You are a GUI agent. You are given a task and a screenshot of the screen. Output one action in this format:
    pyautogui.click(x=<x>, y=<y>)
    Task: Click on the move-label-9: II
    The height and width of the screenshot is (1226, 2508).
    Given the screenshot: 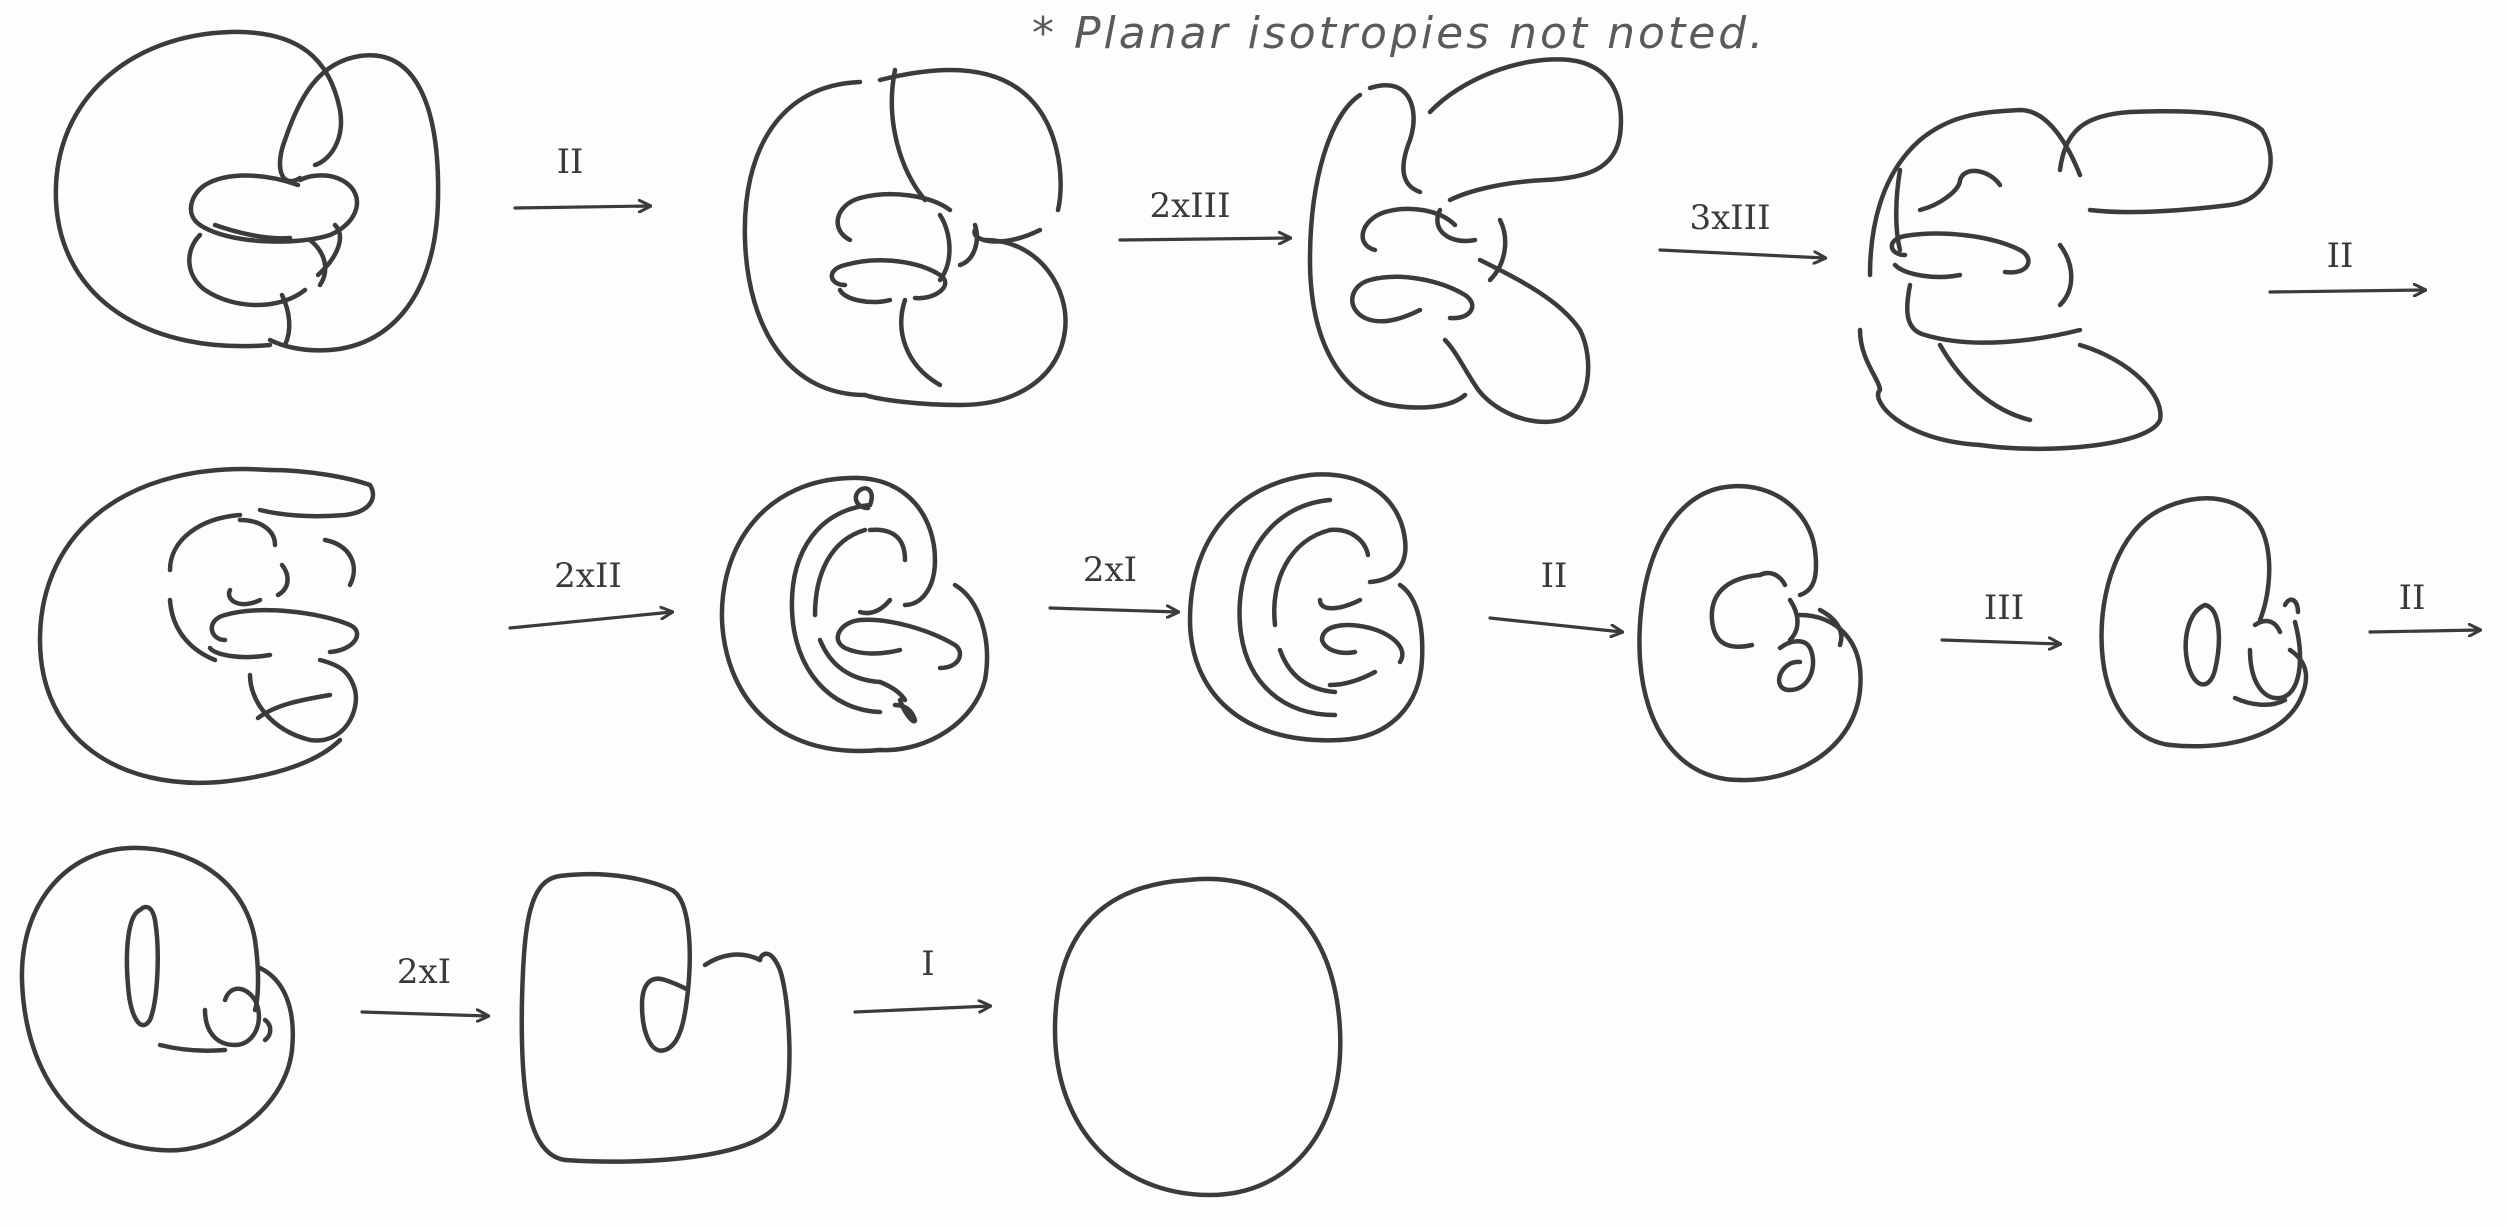 What is the action you would take?
    pyautogui.click(x=2412, y=598)
    